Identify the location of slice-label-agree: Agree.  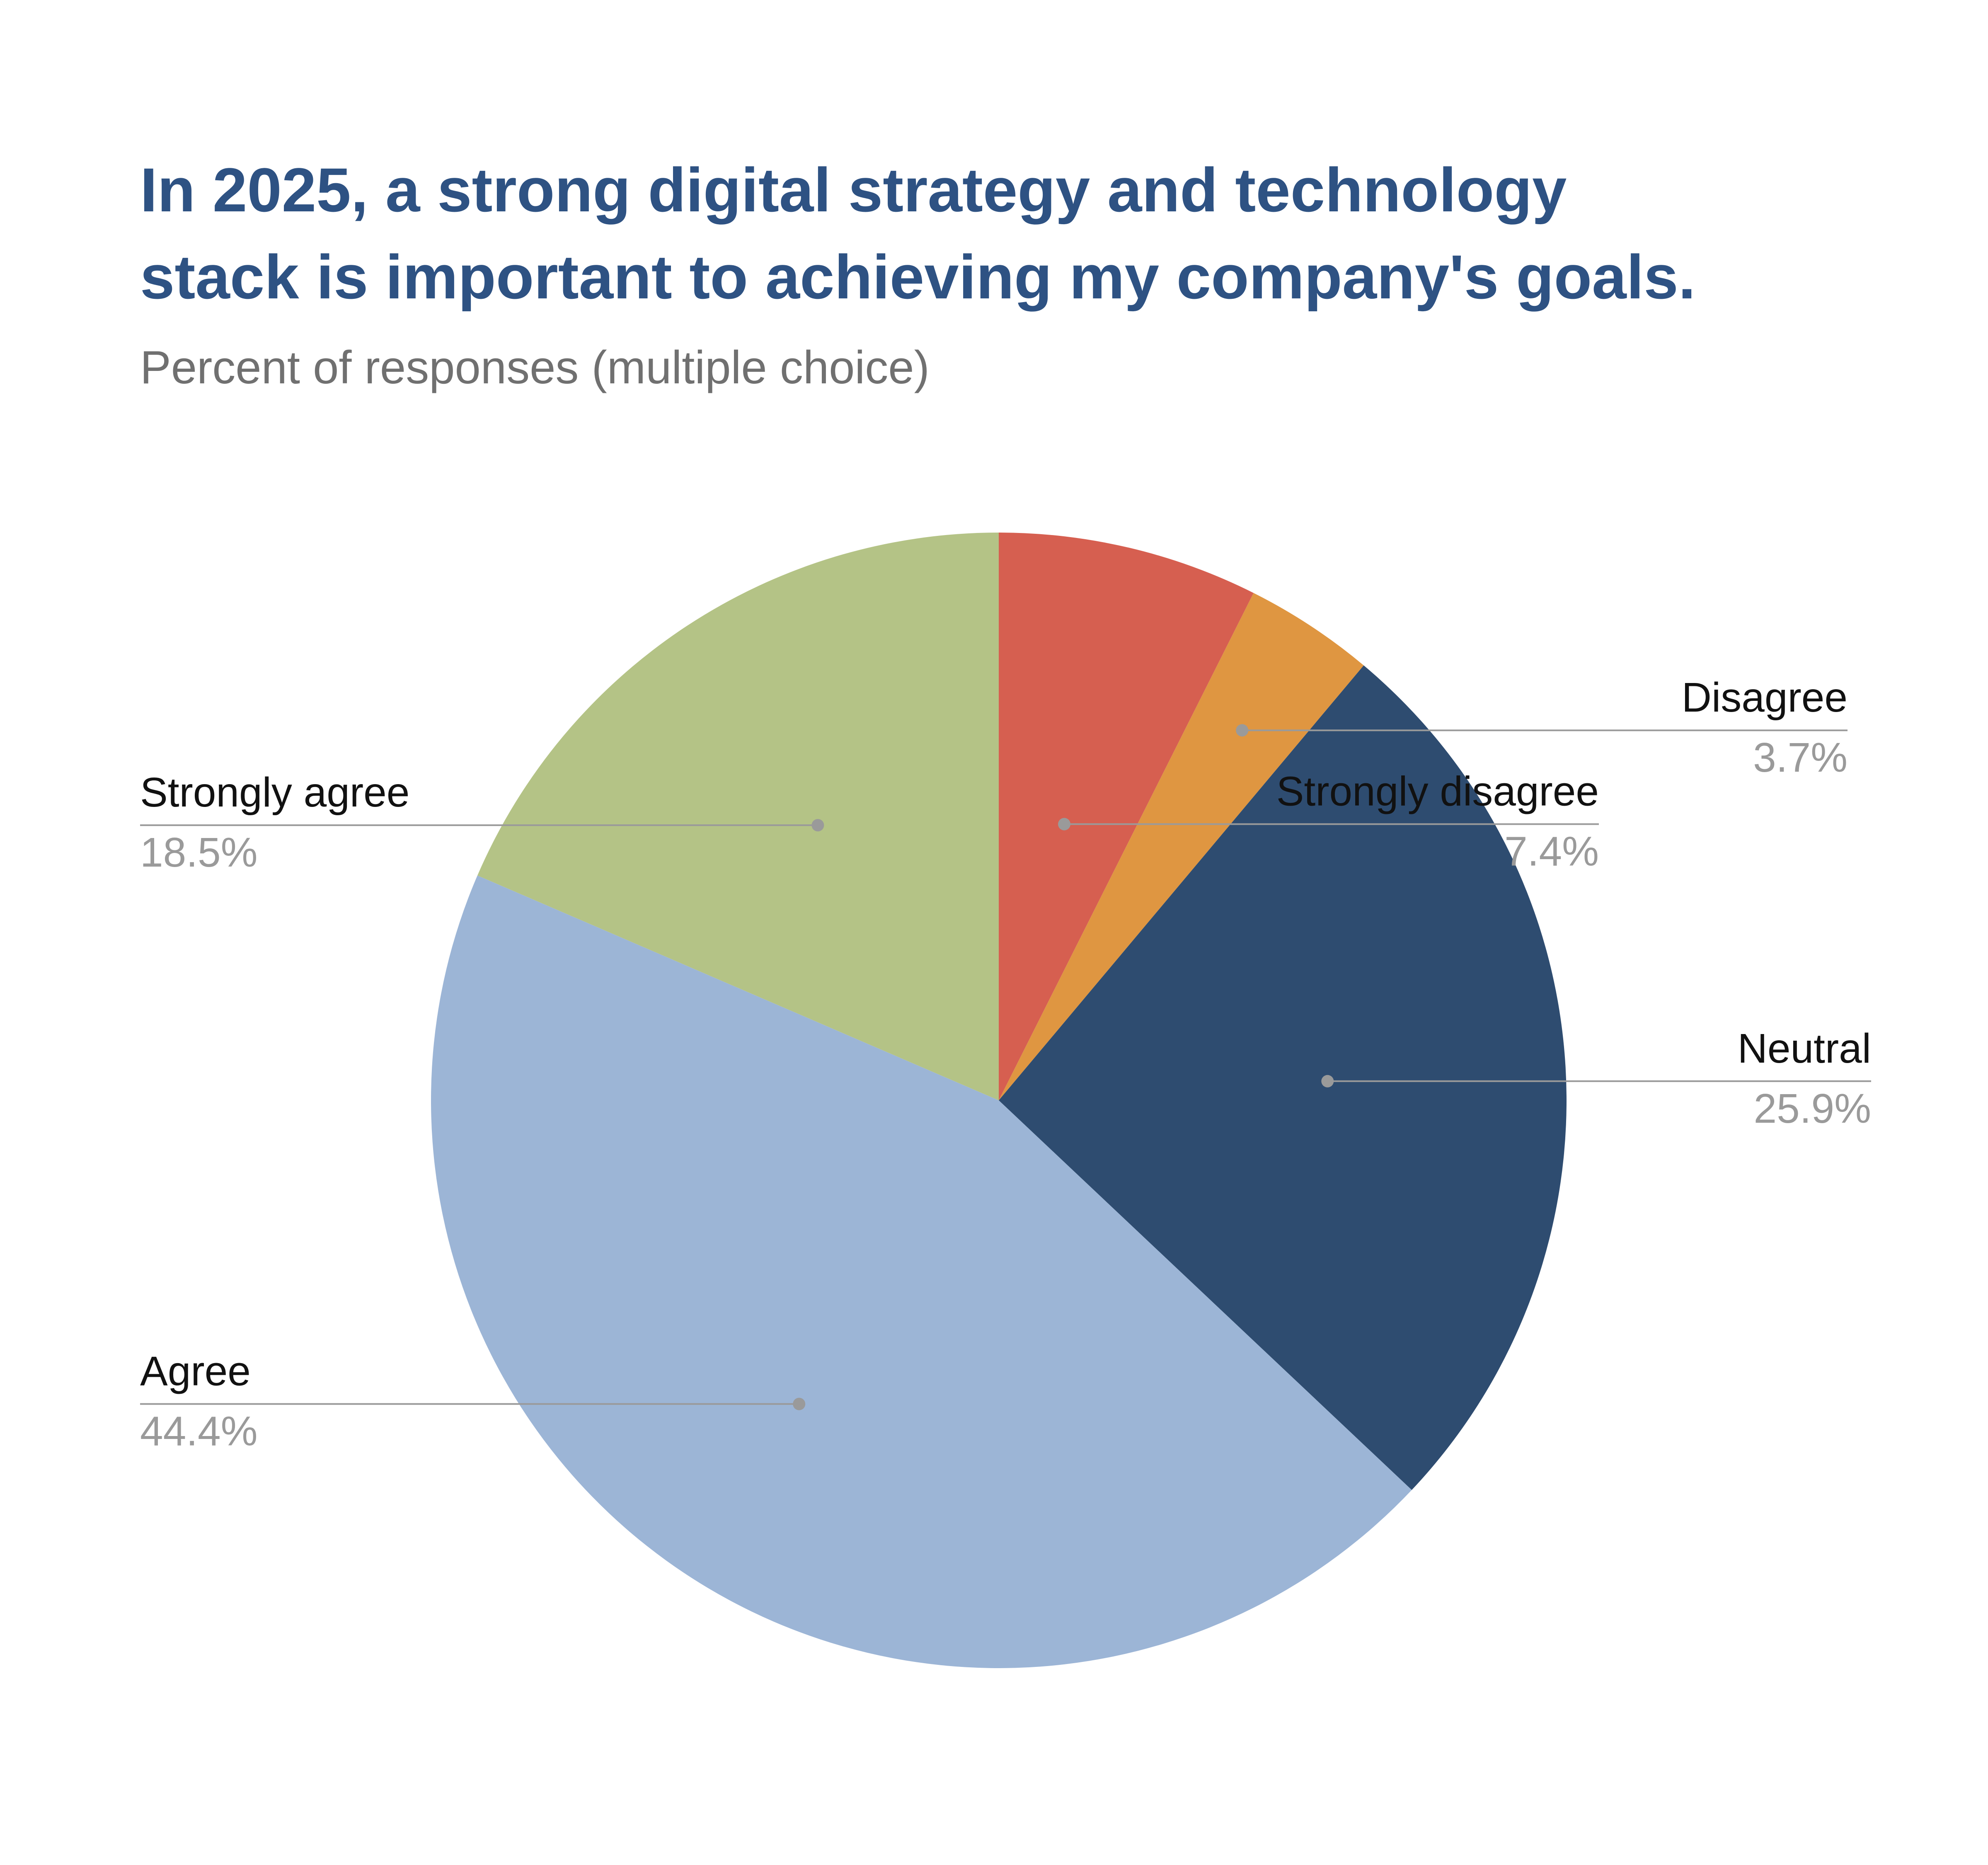
(195, 1371).